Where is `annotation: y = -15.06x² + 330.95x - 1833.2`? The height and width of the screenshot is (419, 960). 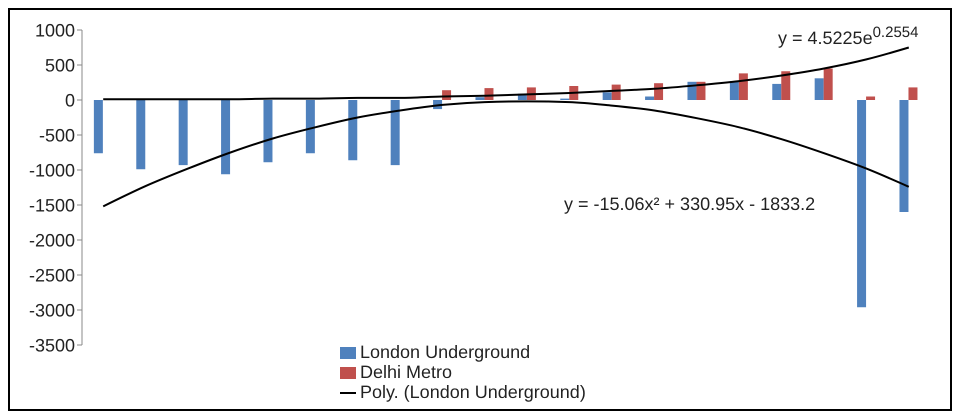
annotation: y = -15.06x² + 330.95x - 1833.2 is located at coordinates (690, 204).